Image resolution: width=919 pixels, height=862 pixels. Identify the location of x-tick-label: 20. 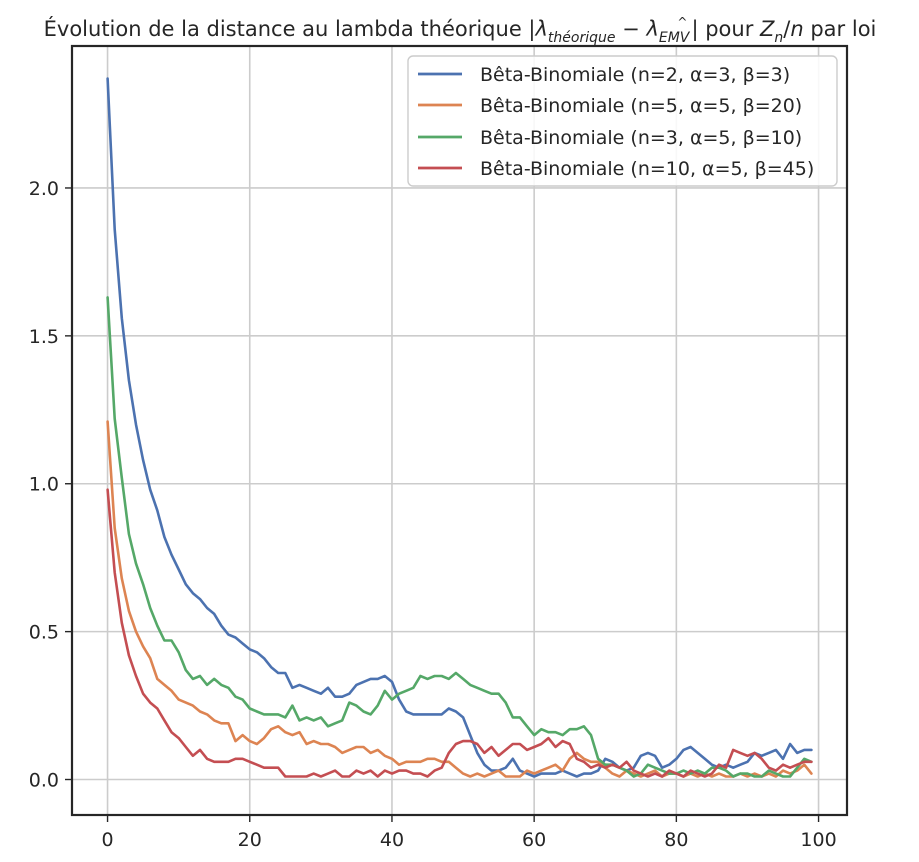
(250, 840).